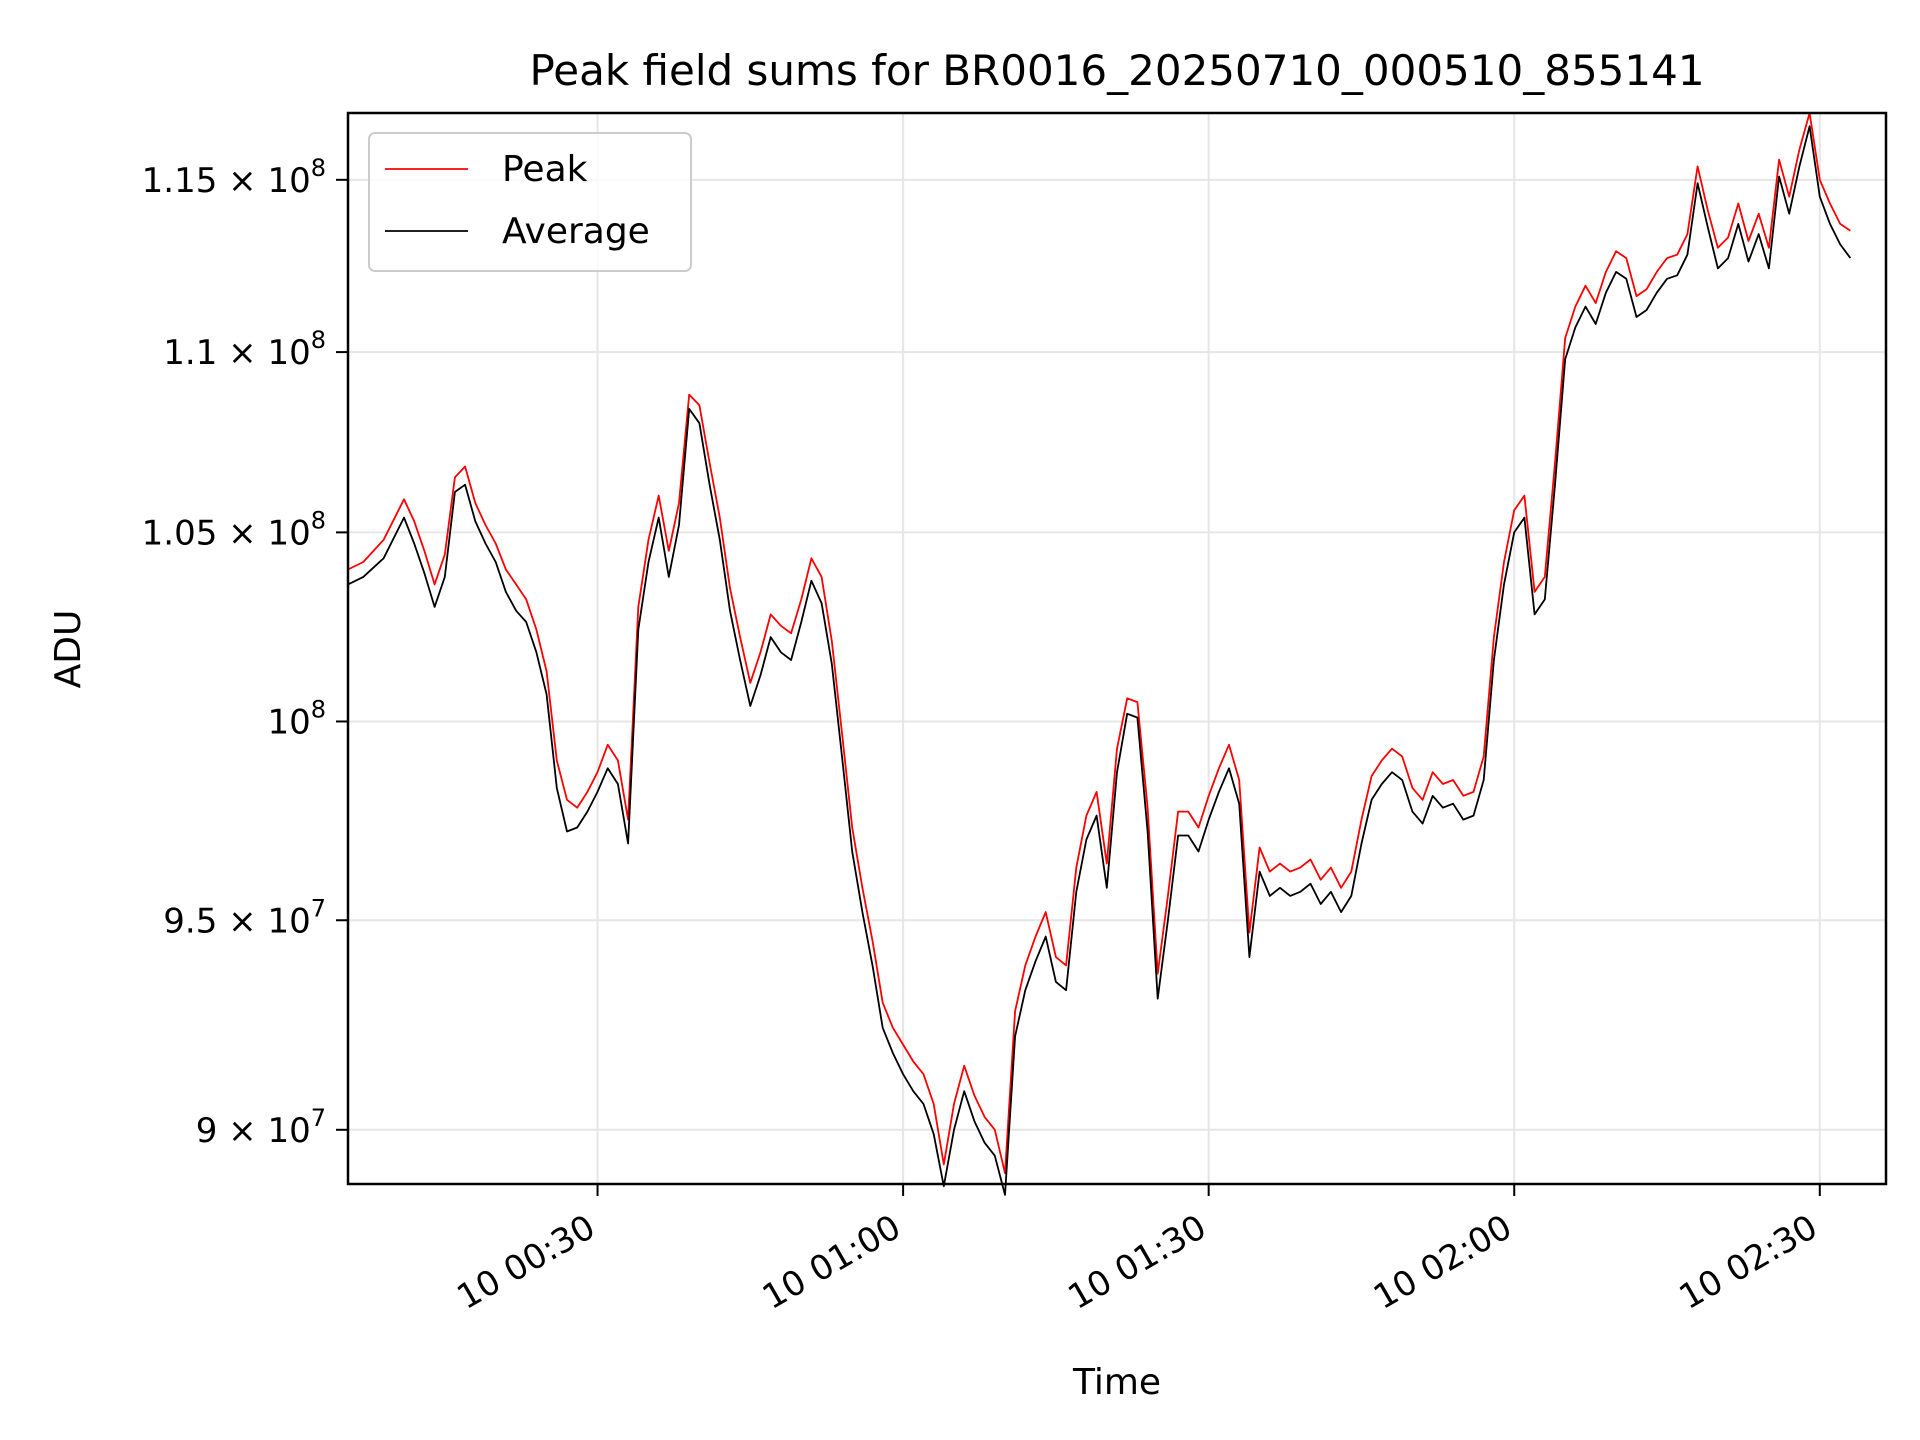  Describe the element at coordinates (68, 649) in the screenshot. I see `y-axis-label: ADU` at that location.